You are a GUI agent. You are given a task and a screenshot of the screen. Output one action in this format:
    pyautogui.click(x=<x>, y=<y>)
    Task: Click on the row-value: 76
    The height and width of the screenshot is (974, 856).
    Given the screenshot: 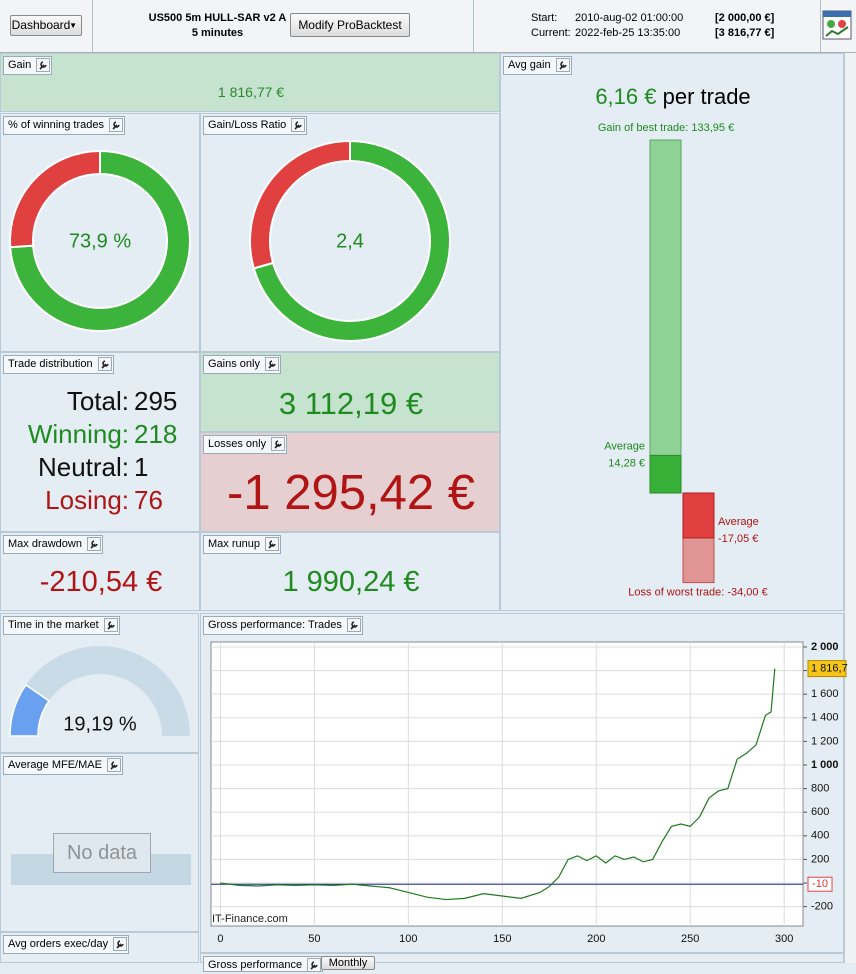 What is the action you would take?
    pyautogui.click(x=148, y=500)
    